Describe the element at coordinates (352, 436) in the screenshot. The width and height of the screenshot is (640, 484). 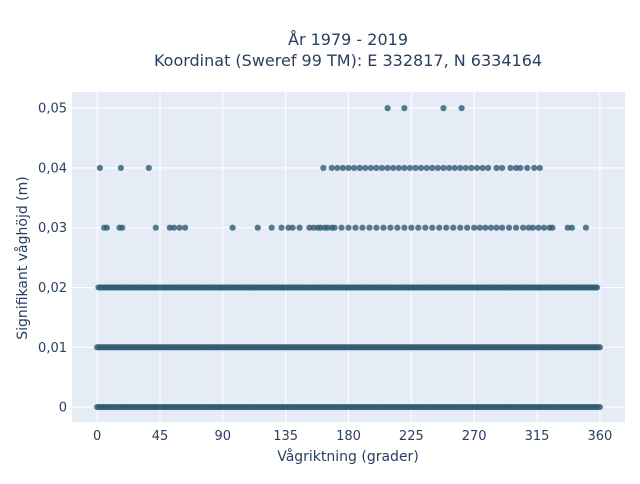
I see `x-tick-labels: 0 45 90 135 180 225 270 315 360` at that location.